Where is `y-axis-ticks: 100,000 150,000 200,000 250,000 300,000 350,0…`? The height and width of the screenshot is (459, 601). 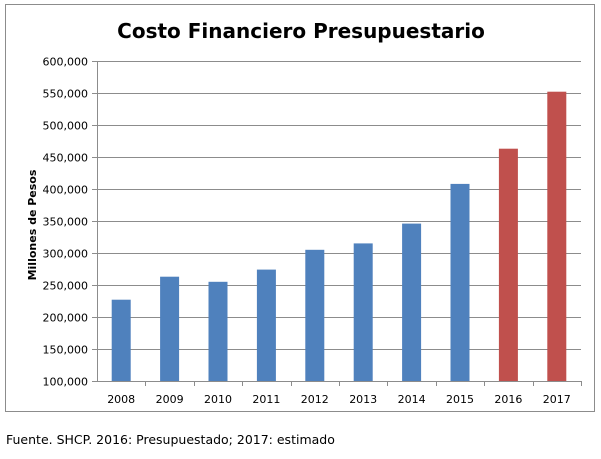 y-axis-ticks: 100,000 150,000 200,000 250,000 300,000 350,0… is located at coordinates (66, 222).